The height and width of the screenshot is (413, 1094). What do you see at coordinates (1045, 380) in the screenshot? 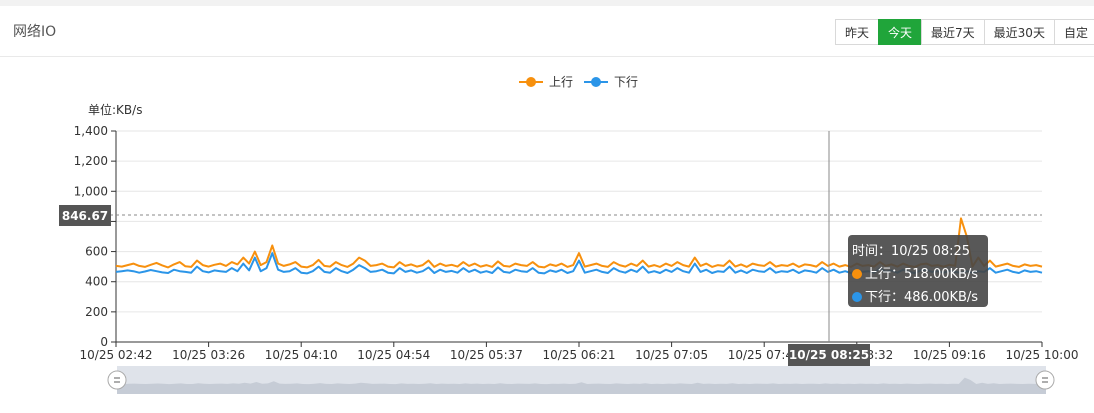
I see `zoom-handle-right` at bounding box center [1045, 380].